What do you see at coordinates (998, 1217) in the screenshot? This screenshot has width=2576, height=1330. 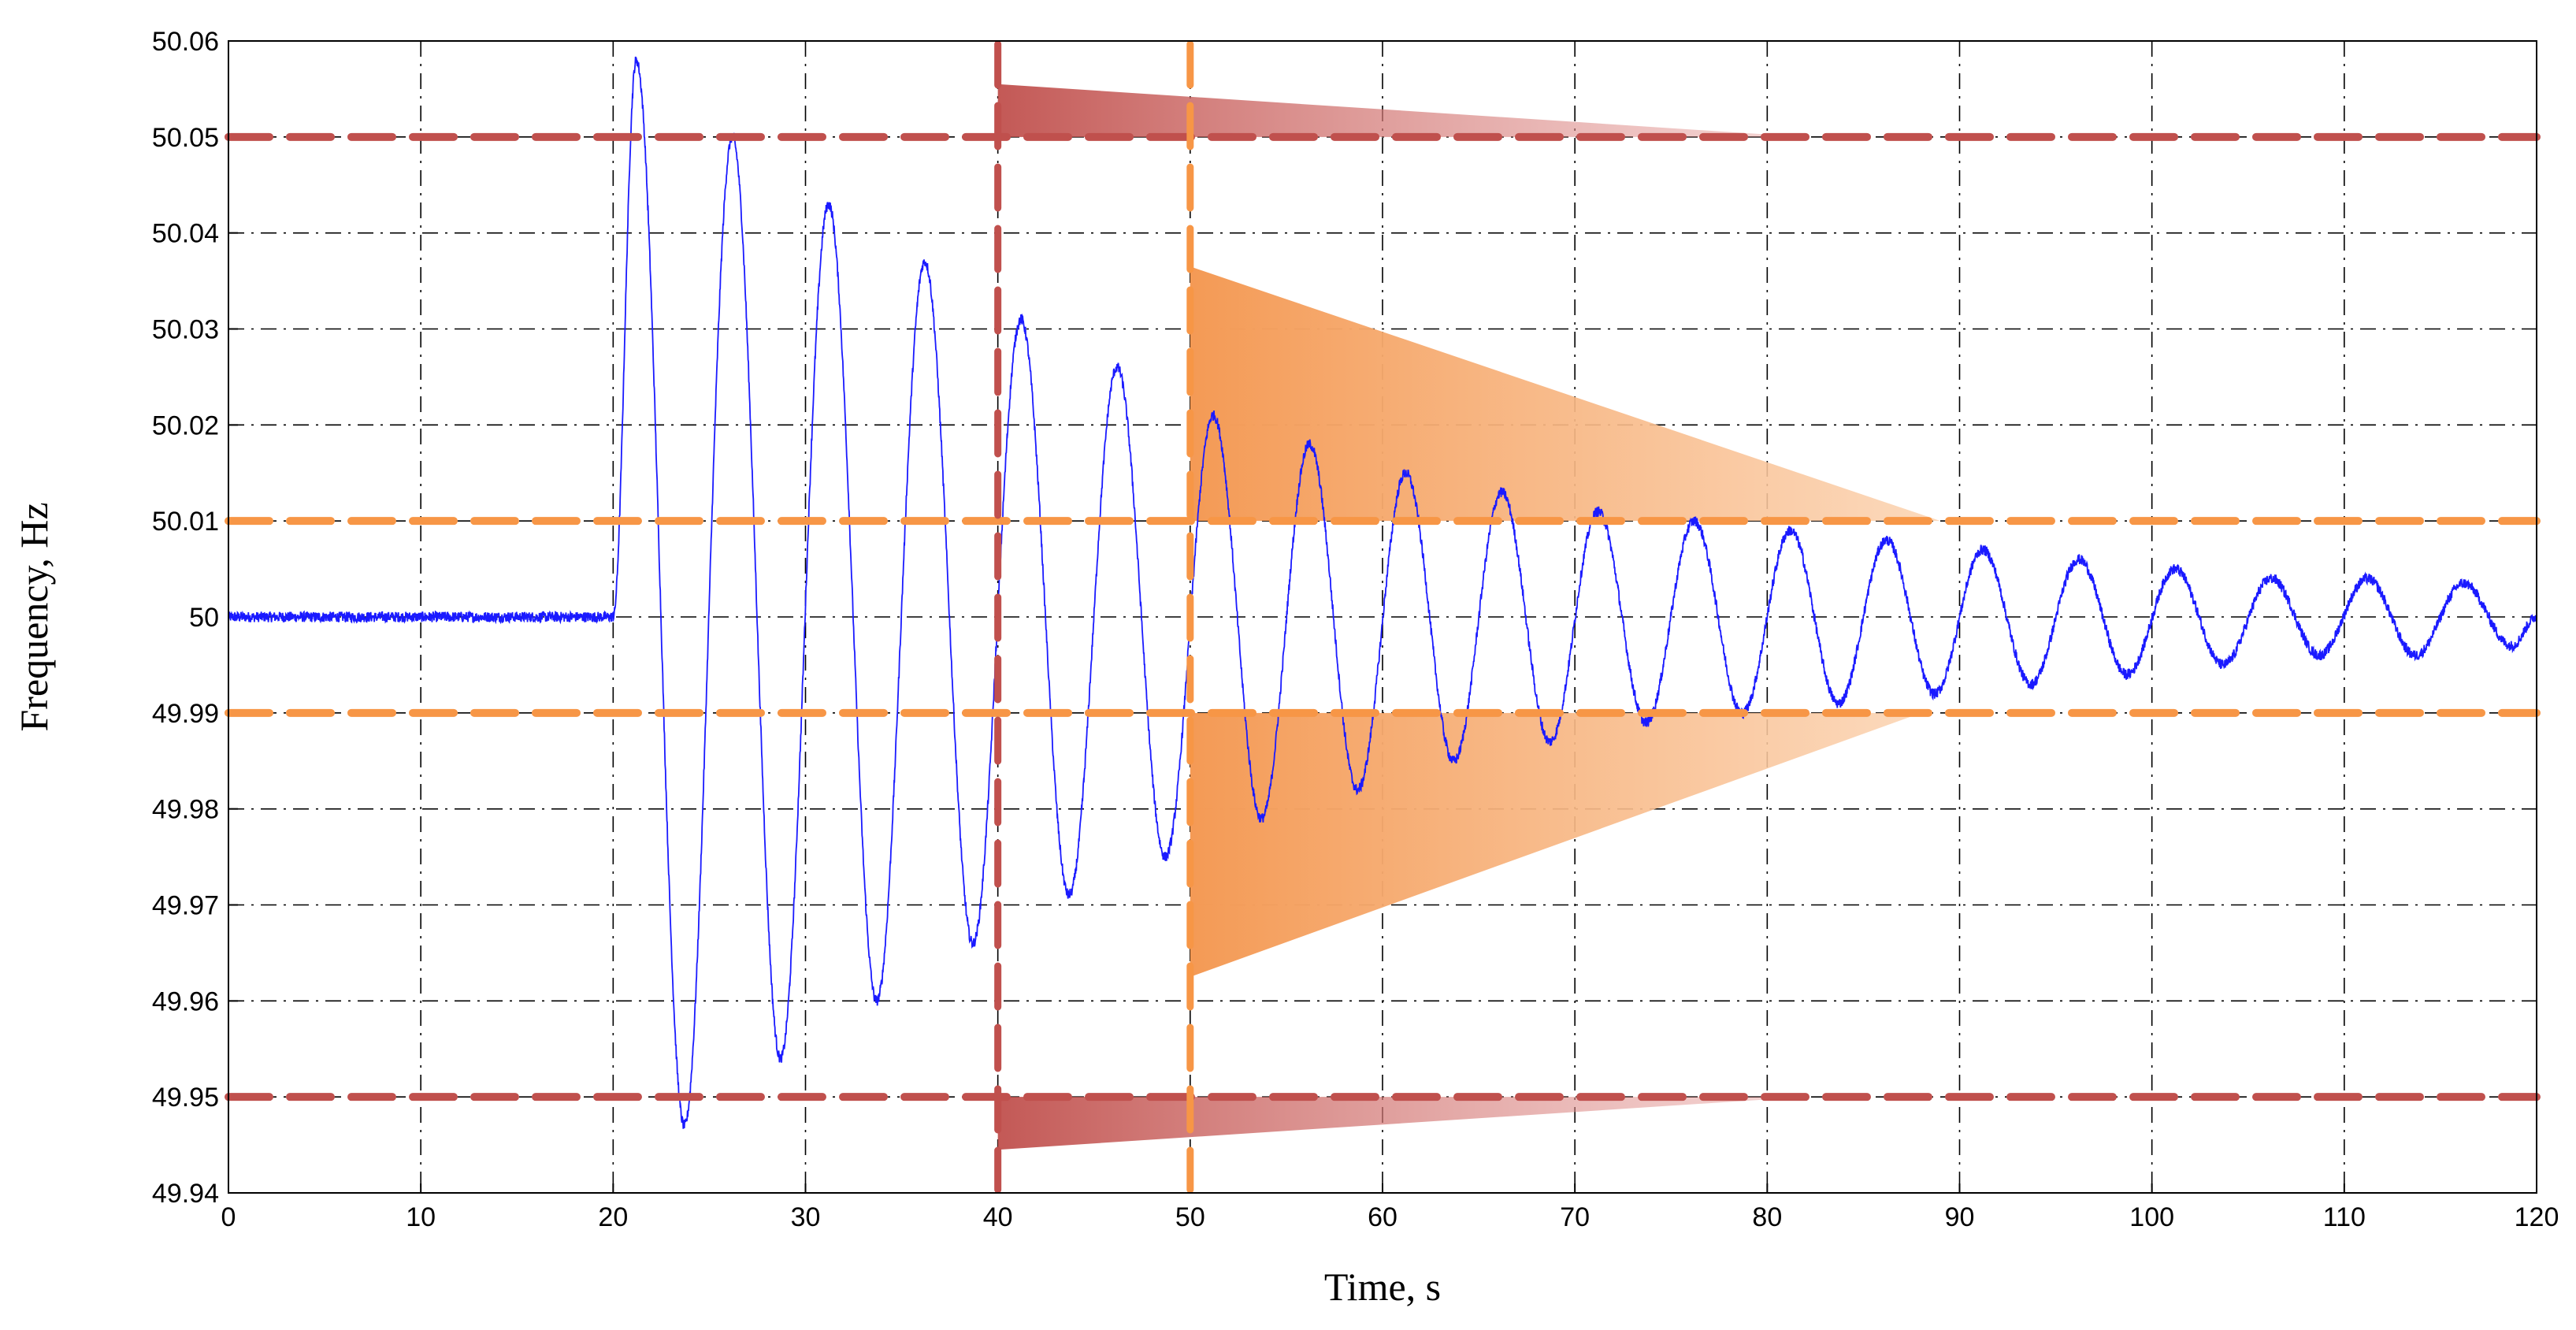 I see `x-tick-label: 40` at bounding box center [998, 1217].